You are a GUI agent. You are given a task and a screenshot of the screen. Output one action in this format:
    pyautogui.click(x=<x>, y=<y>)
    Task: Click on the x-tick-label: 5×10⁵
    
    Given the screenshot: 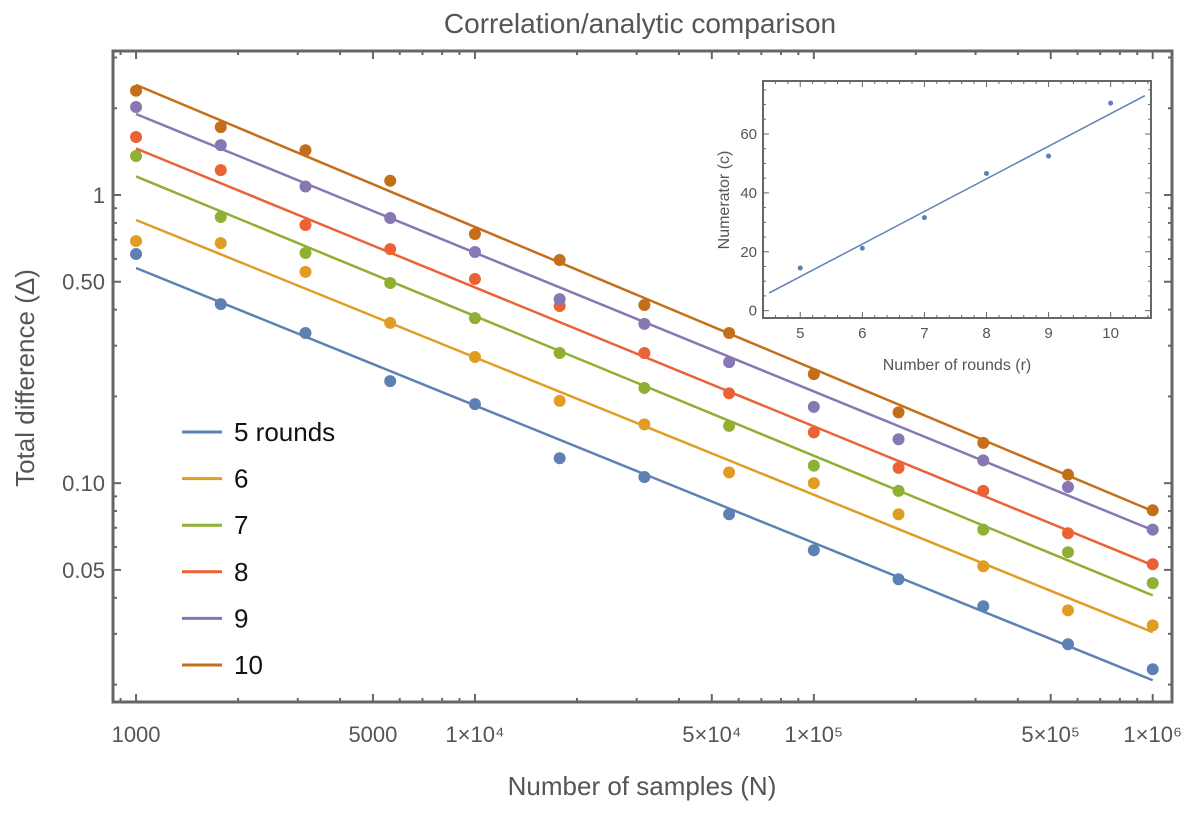 What is the action you would take?
    pyautogui.click(x=1050, y=734)
    